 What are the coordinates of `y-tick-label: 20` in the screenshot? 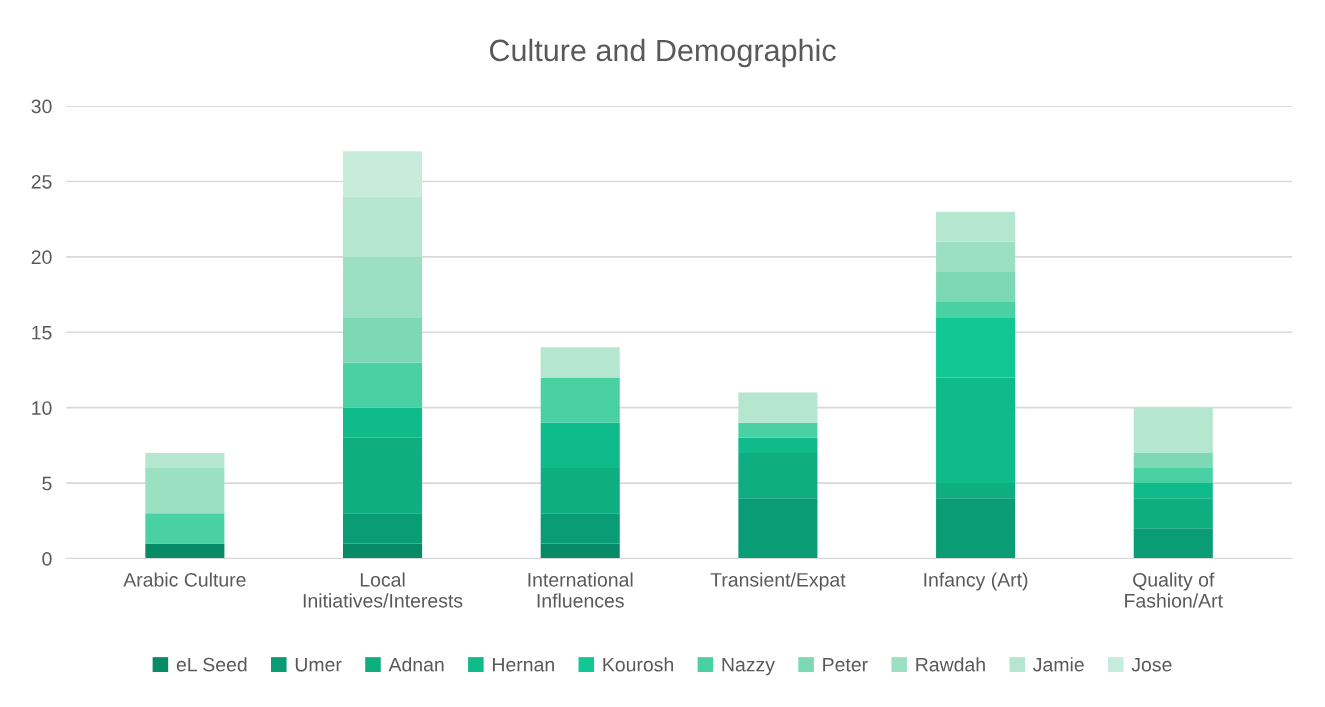 It's located at (41, 257).